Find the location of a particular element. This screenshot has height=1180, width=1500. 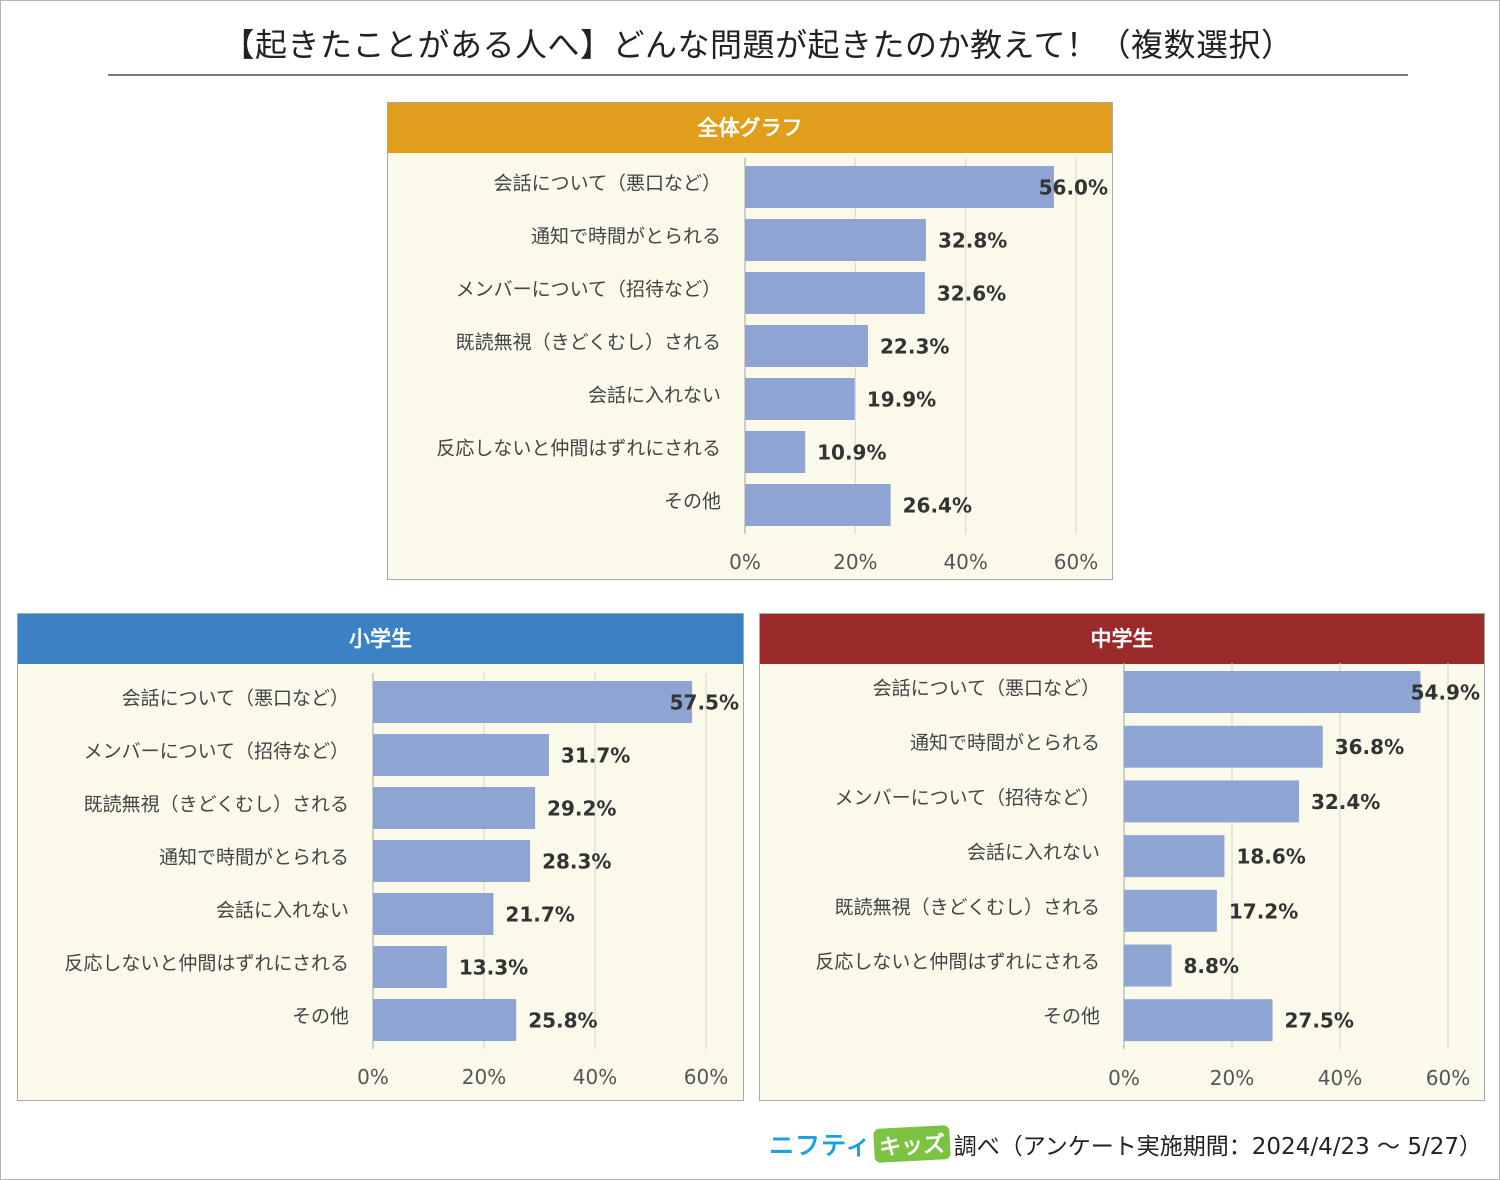

source-footer: ニフティ キッズ 調べ（アンケート実施期間：2024/4/23 ～ 5/27） is located at coordinates (1125, 1144).